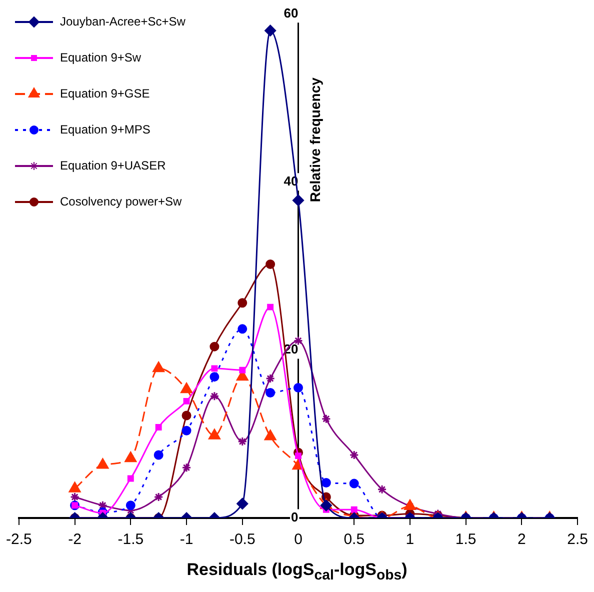 Image resolution: width=594 pixels, height=592 pixels. What do you see at coordinates (187, 539) in the screenshot?
I see `x-tick-label: -1` at bounding box center [187, 539].